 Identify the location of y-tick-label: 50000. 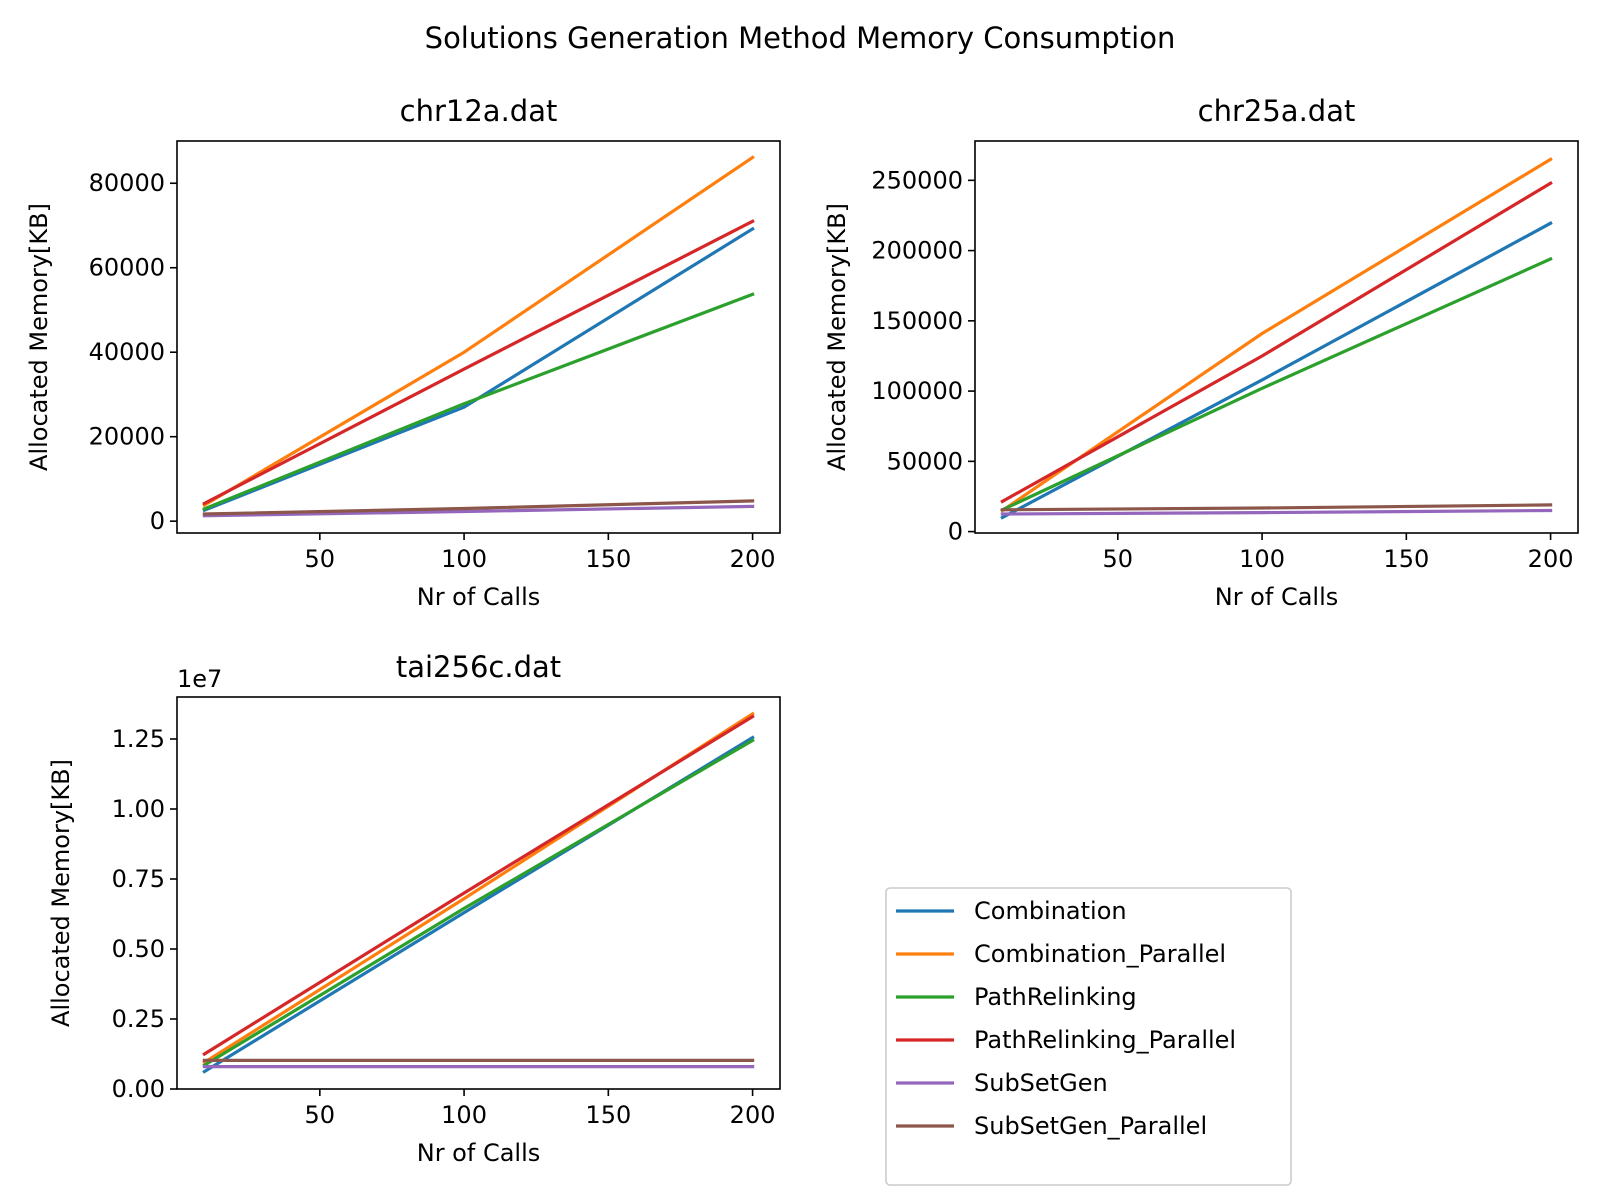
(925, 461).